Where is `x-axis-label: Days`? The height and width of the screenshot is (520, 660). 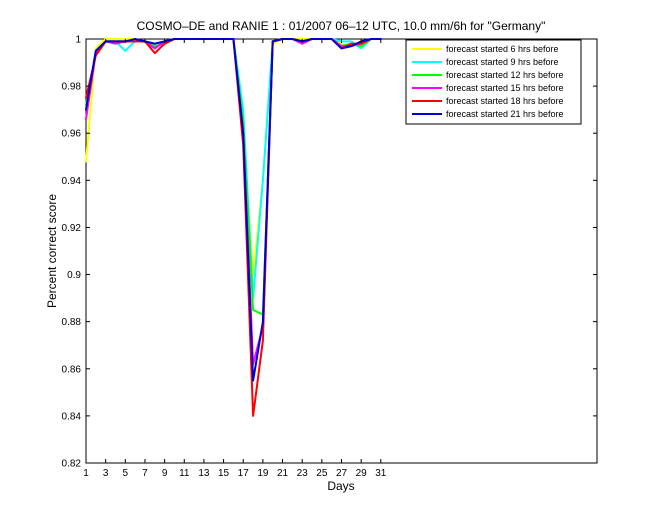 x-axis-label: Days is located at coordinates (340, 486).